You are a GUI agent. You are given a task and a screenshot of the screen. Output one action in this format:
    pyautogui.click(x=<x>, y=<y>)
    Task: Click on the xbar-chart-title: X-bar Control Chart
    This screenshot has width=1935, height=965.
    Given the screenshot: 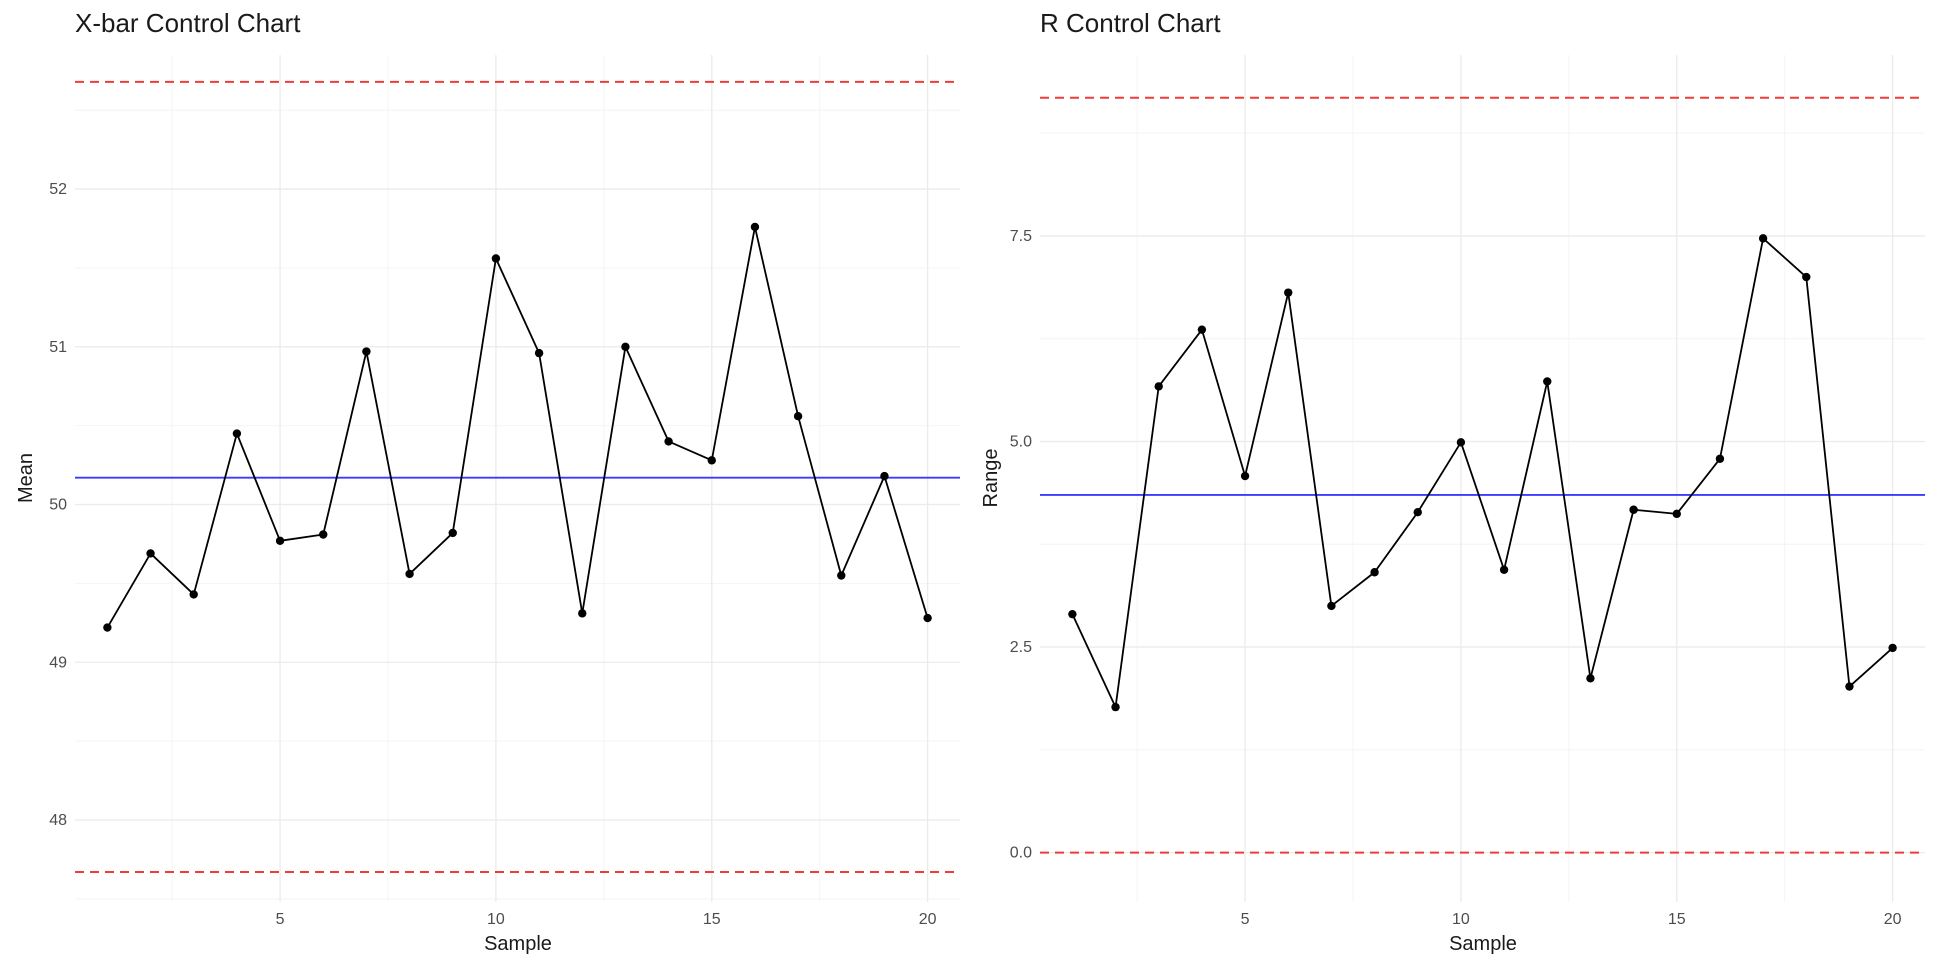 What is the action you would take?
    pyautogui.click(x=188, y=23)
    